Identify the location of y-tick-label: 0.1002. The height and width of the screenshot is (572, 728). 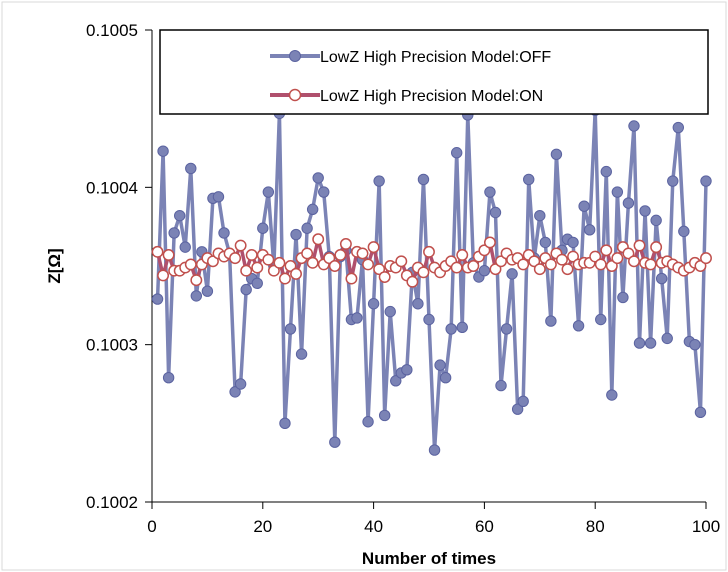
(112, 502).